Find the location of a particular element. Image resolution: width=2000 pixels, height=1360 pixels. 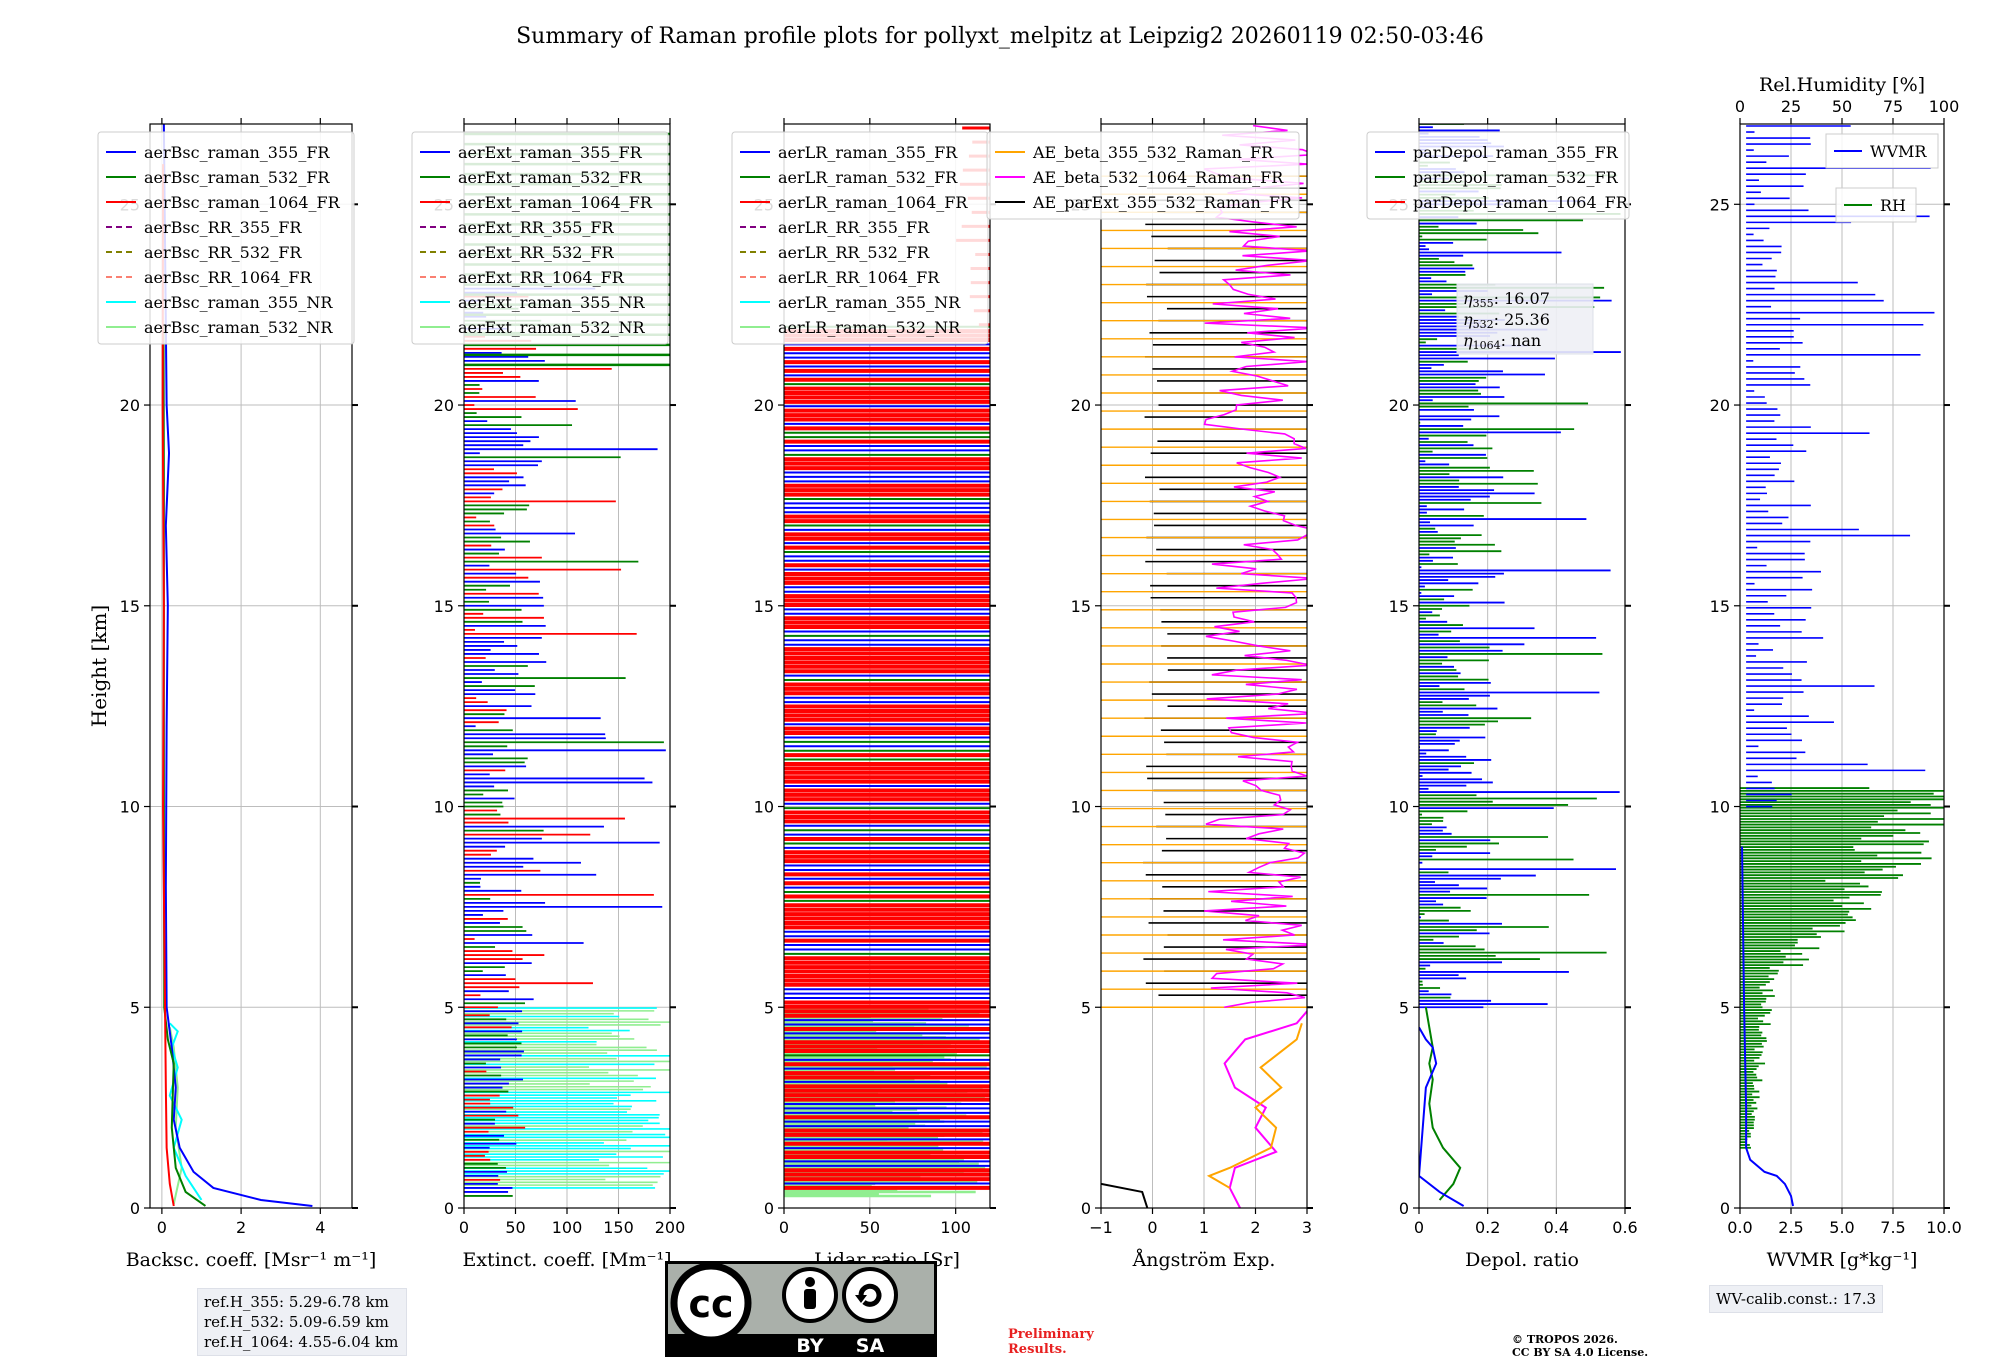

legend-label: aerBsc_raman_532_FR is located at coordinates (237, 177).